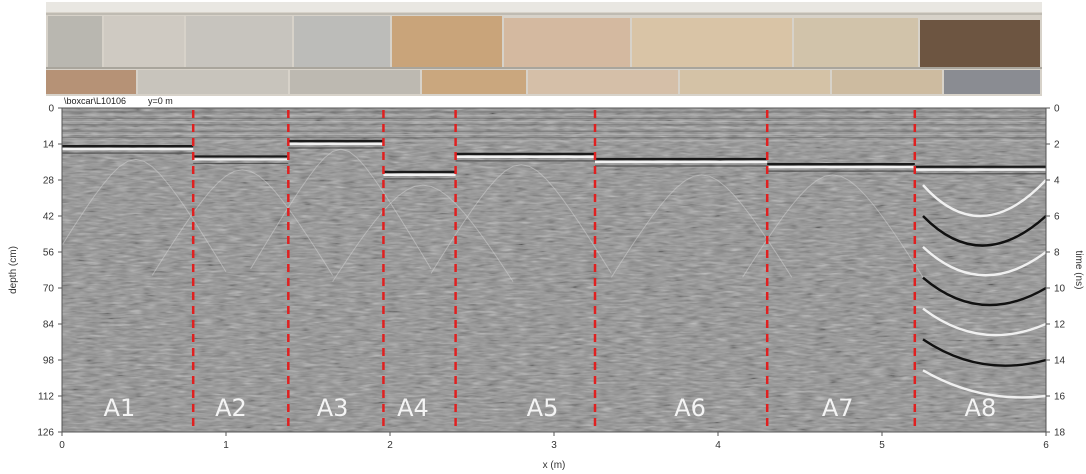 Image resolution: width=1086 pixels, height=474 pixels. What do you see at coordinates (51, 109) in the screenshot?
I see `depth-tick-label: 0` at bounding box center [51, 109].